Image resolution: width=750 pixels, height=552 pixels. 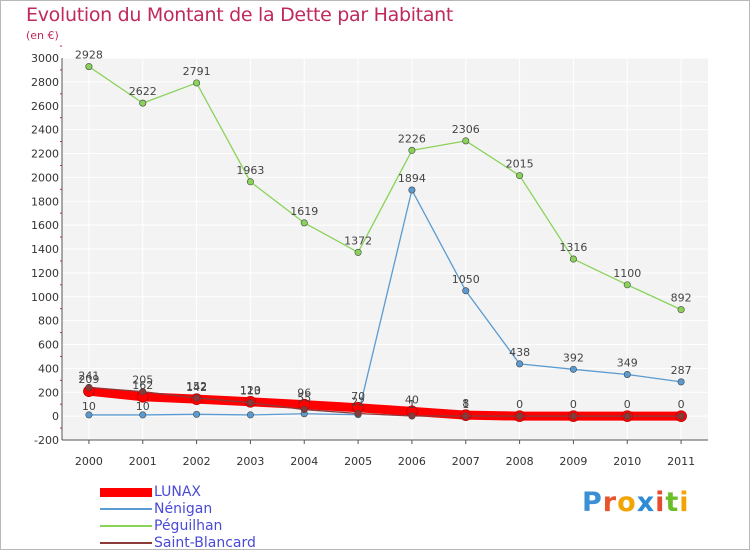 I want to click on y-tick-label: 400, so click(x=48, y=368).